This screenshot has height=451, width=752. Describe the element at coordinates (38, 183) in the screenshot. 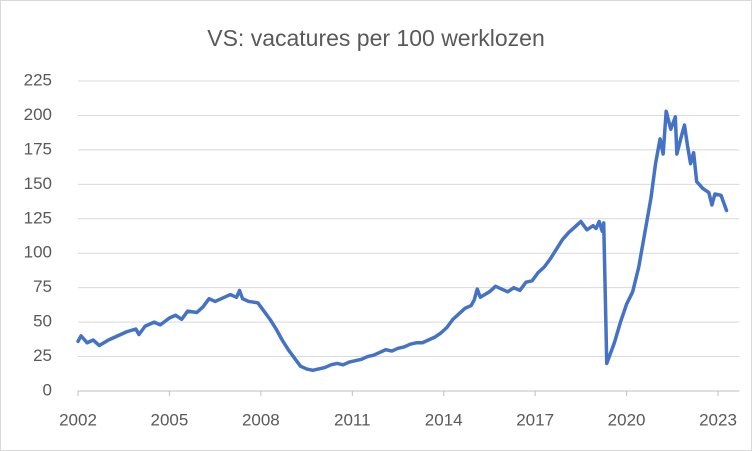

I see `y-tick-label: 150` at that location.